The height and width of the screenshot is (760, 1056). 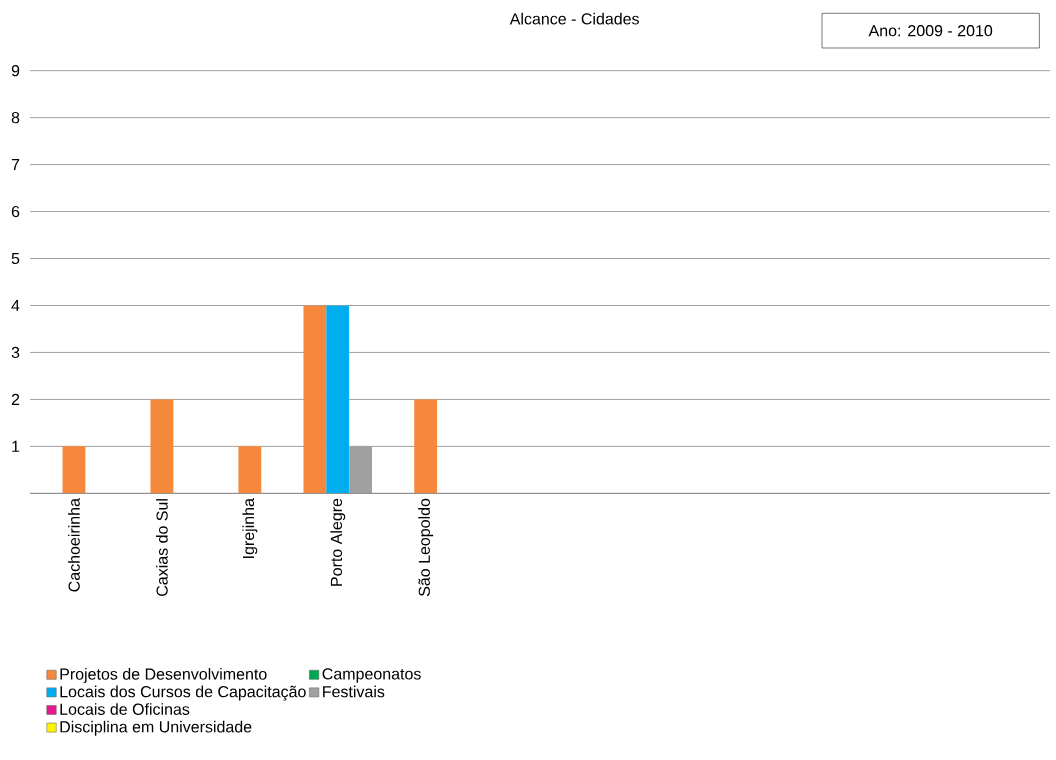 What do you see at coordinates (15, 165) in the screenshot?
I see `y-tick-label: 7` at bounding box center [15, 165].